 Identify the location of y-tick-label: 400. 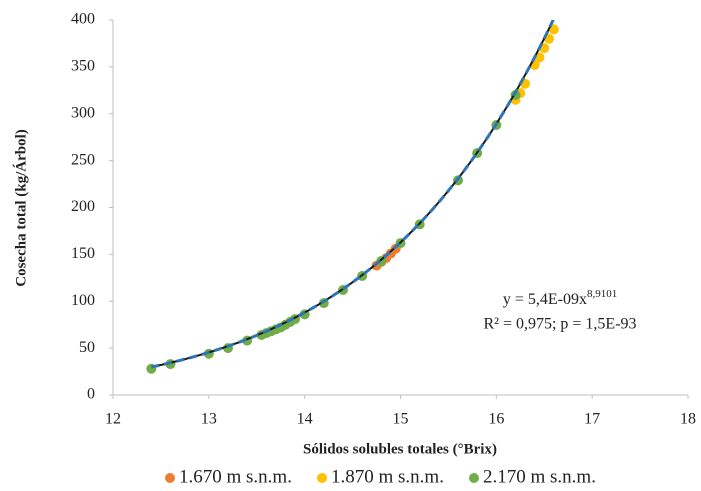
(83, 19).